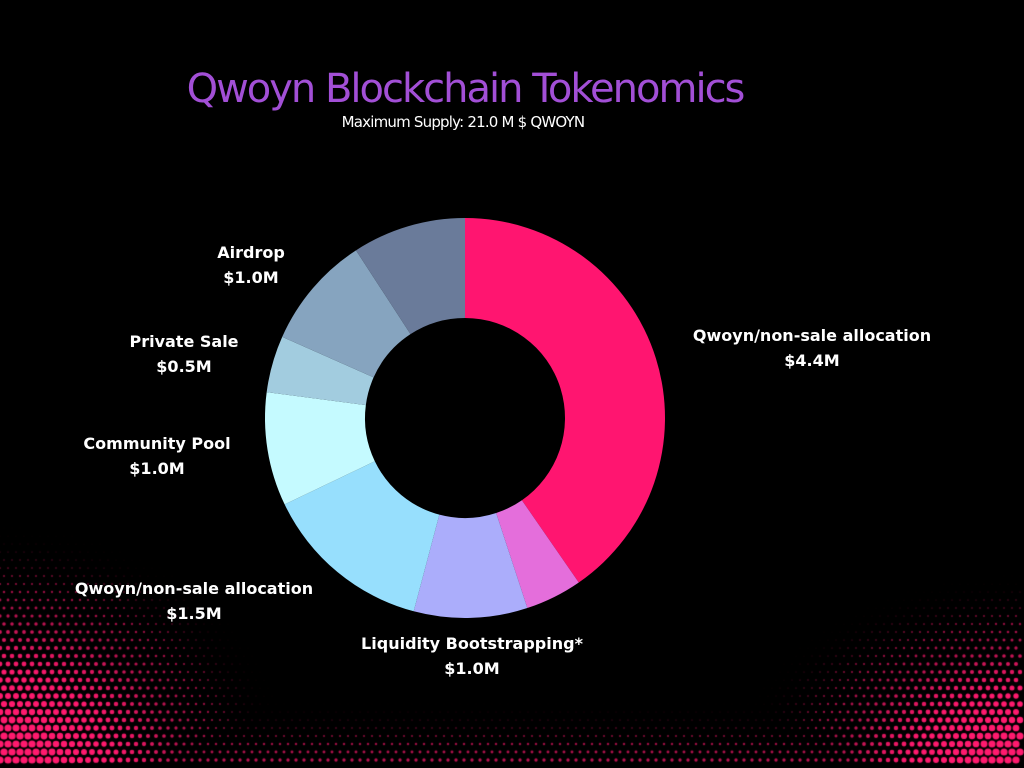  Describe the element at coordinates (812, 360) in the screenshot. I see `label-value: $4.4M` at that location.